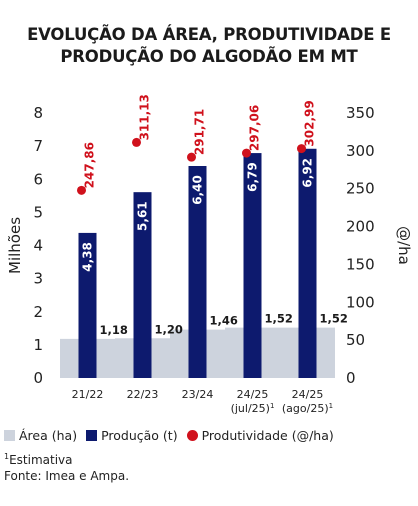 This screenshot has height=506, width=418. I want to click on y-right-tick-label: 200, so click(360, 227).